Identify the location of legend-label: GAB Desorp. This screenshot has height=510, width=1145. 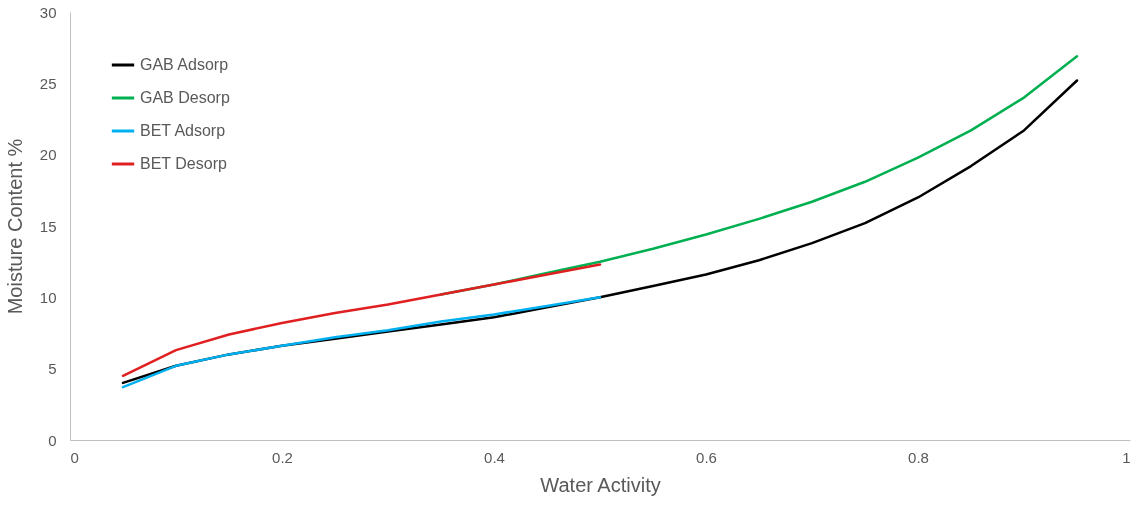
(185, 97).